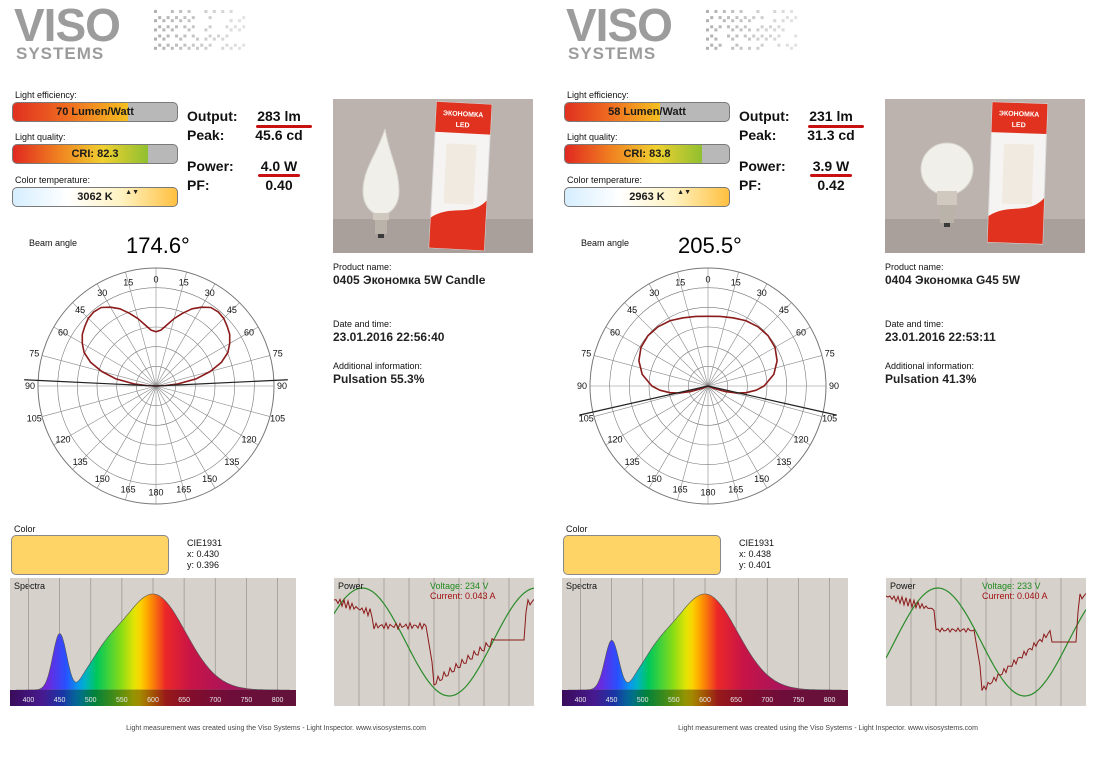  I want to click on spectra-tick-label: 550, so click(674, 700).